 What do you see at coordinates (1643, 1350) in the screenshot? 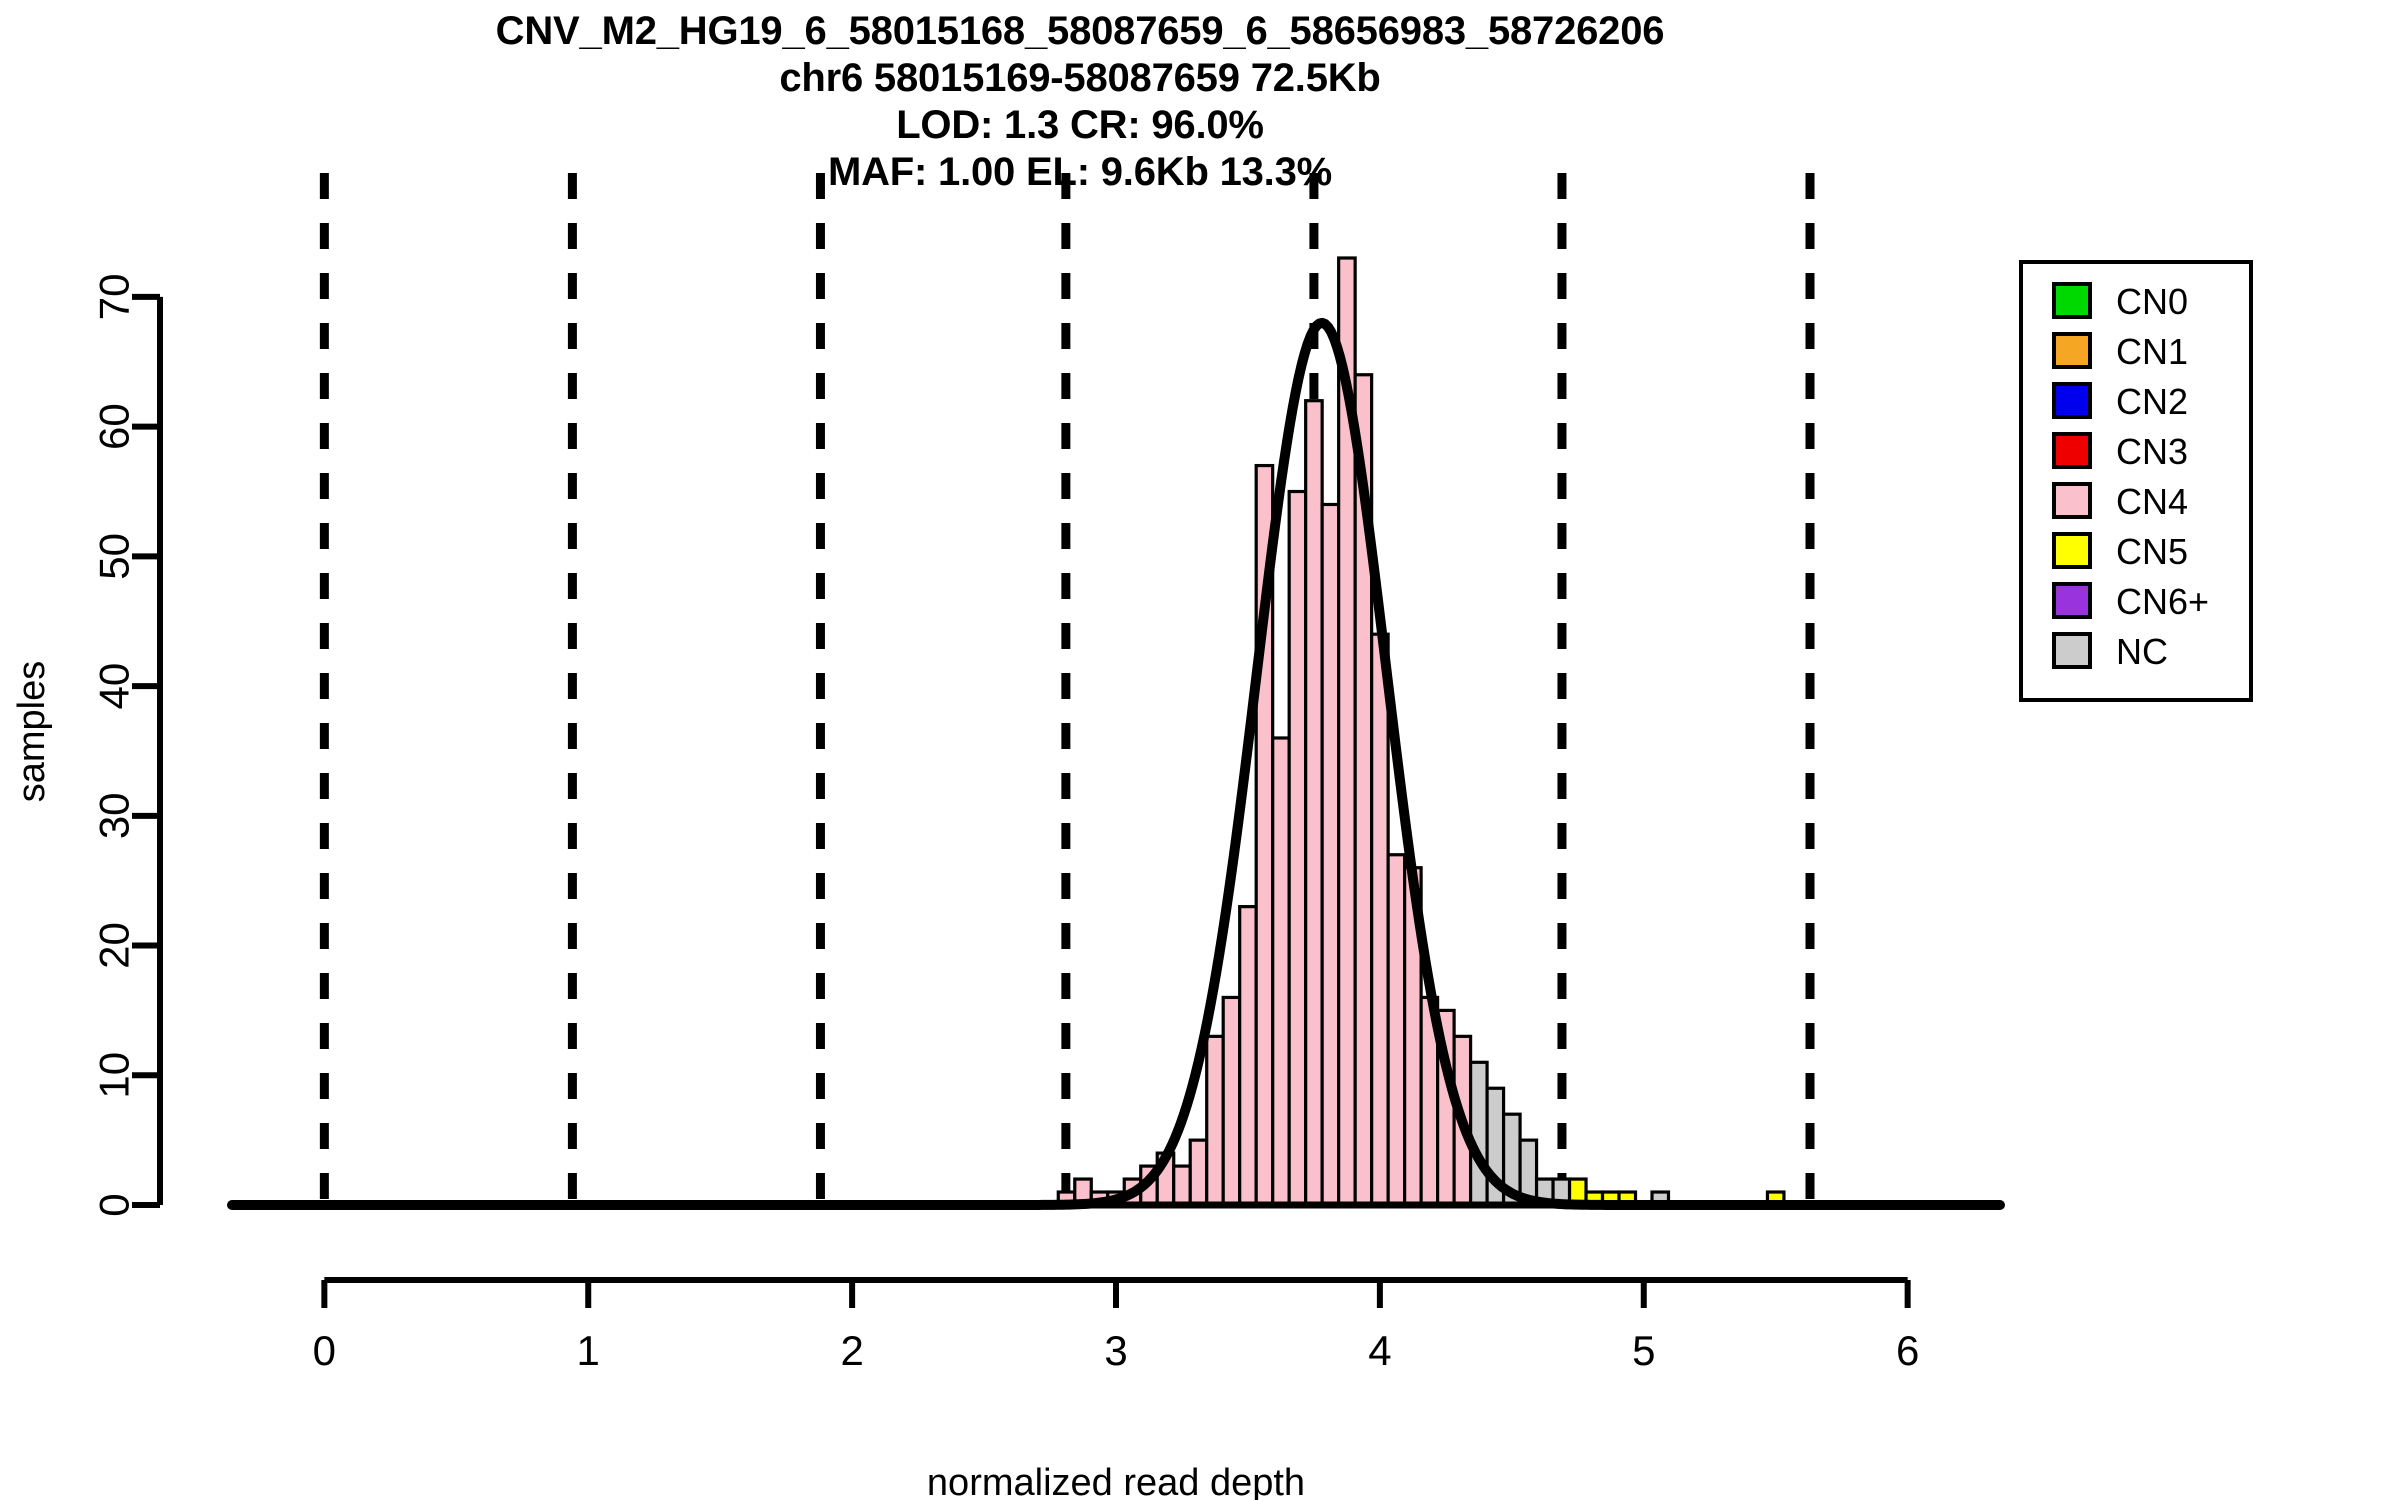
I see `x-tick-label: 5` at bounding box center [1643, 1350].